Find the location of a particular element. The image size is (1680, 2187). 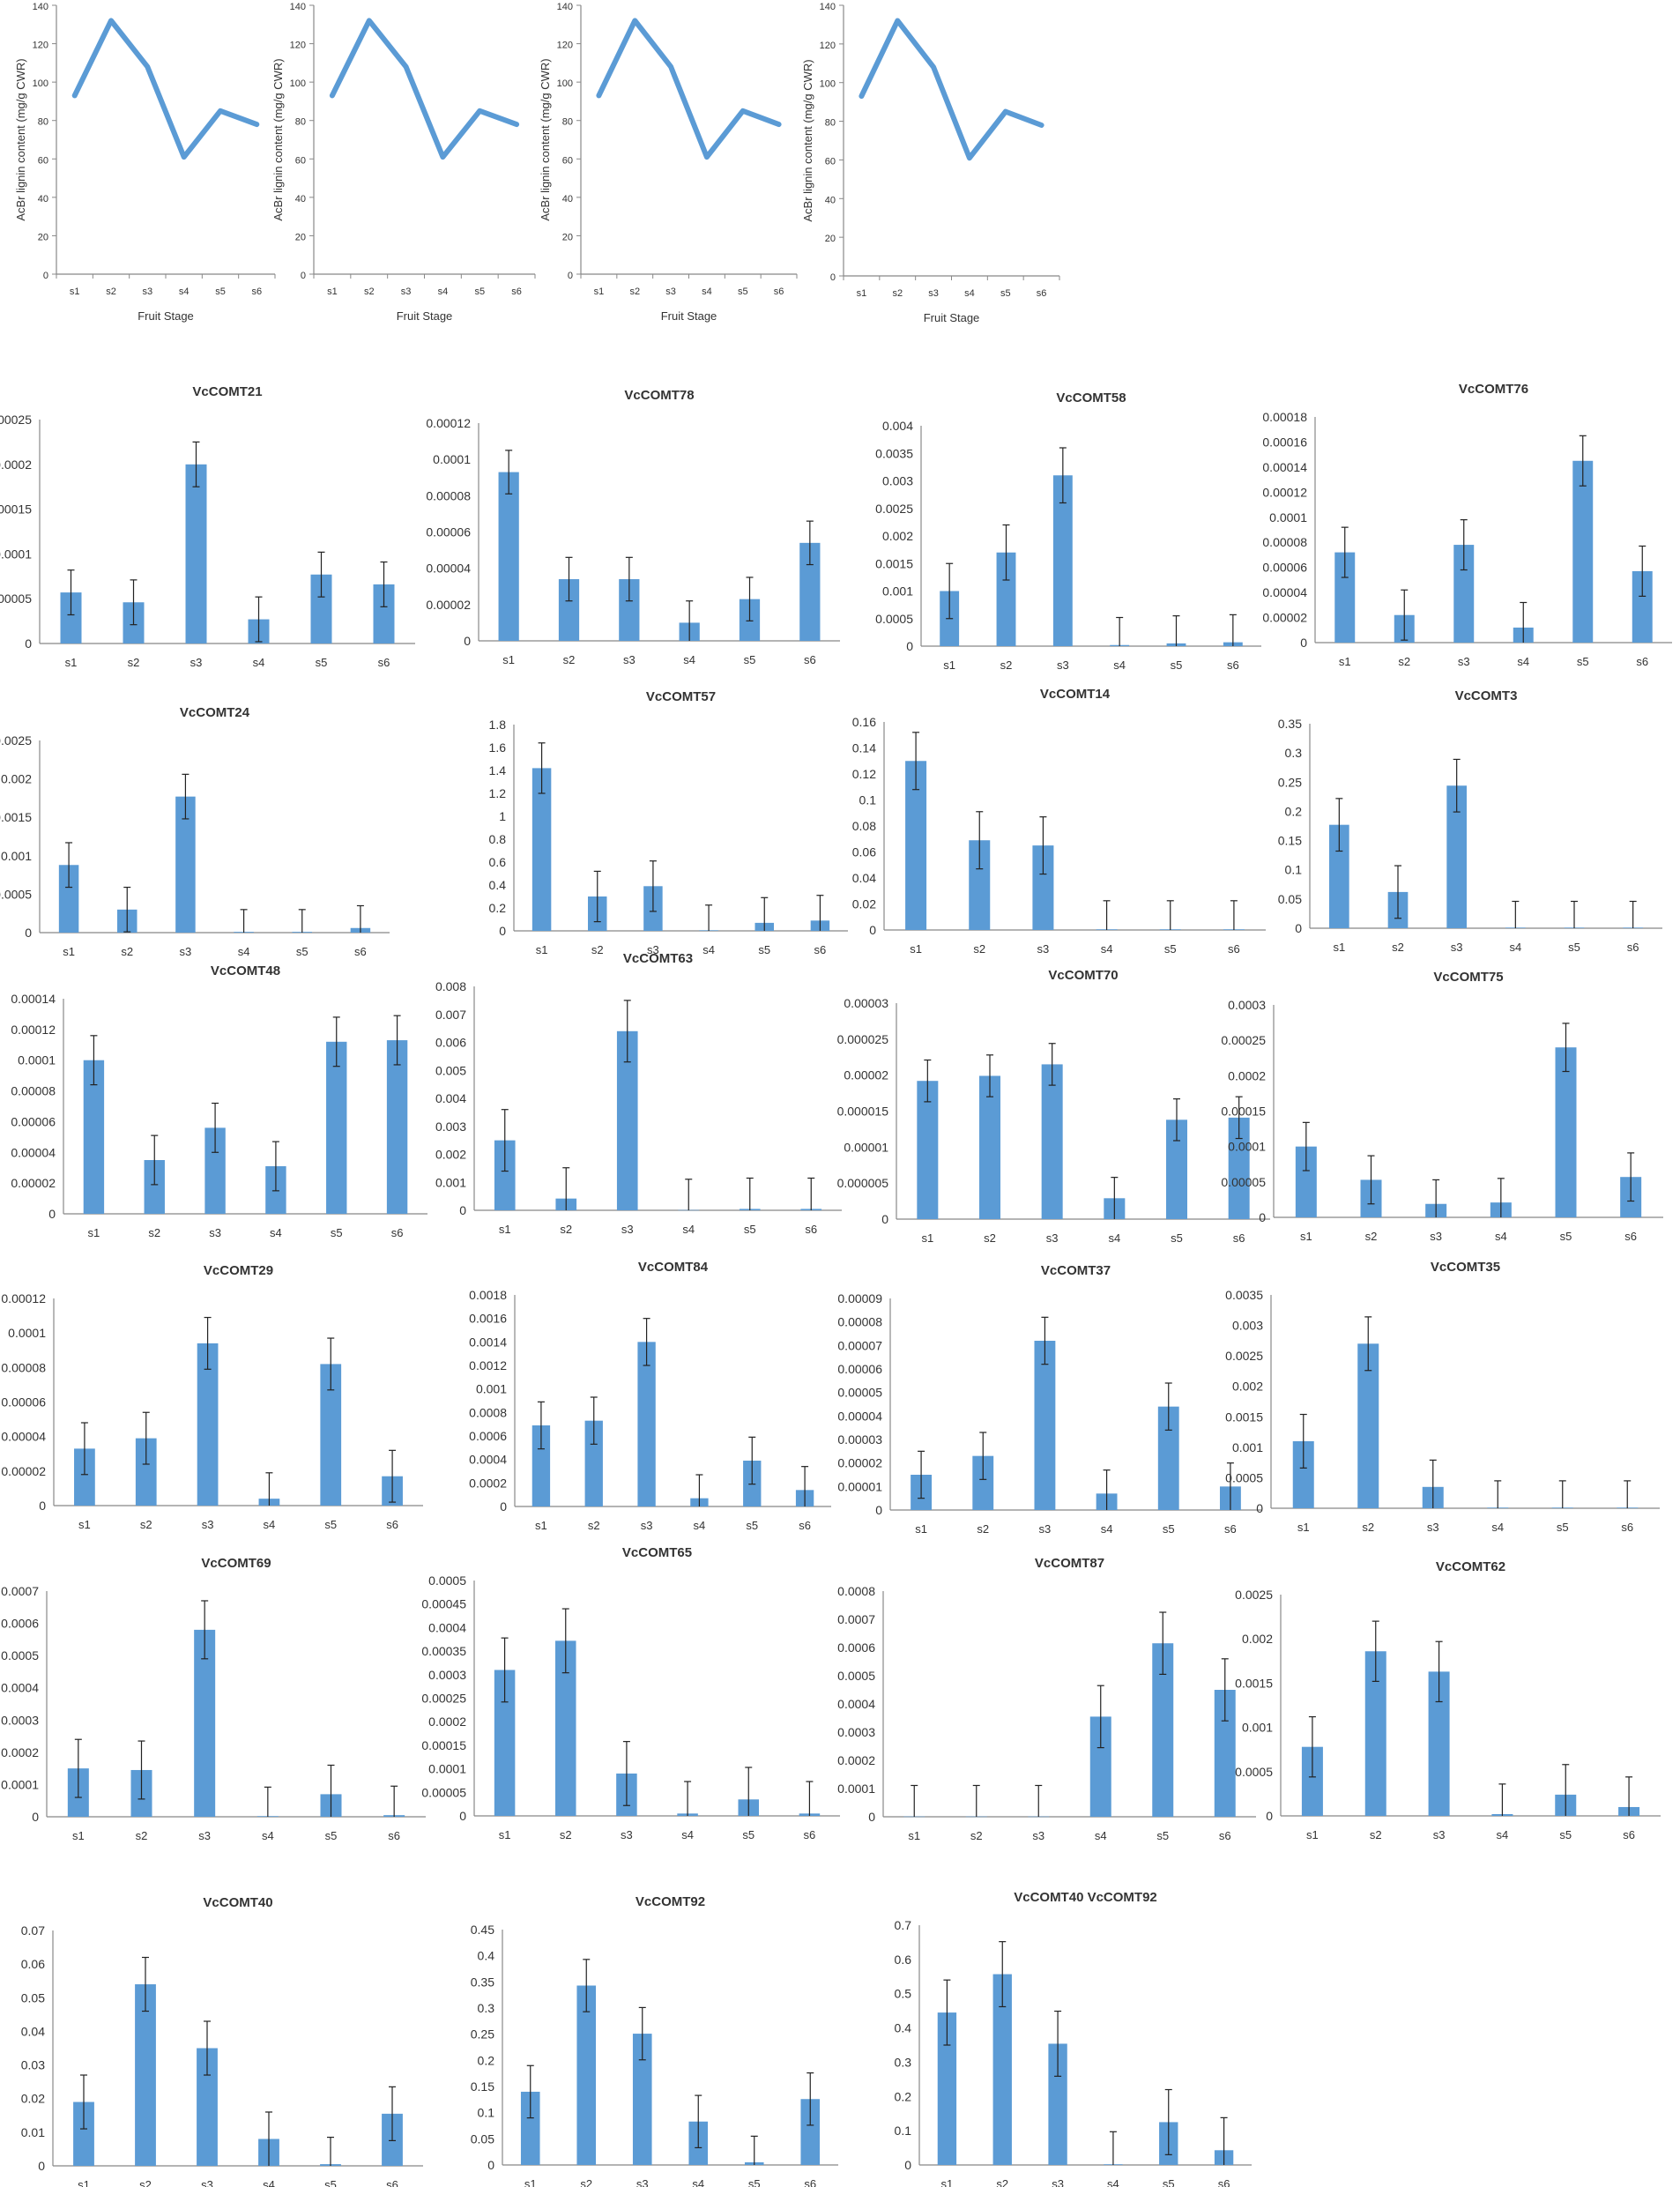

y-tick-label: 0.00009 is located at coordinates (859, 1298).